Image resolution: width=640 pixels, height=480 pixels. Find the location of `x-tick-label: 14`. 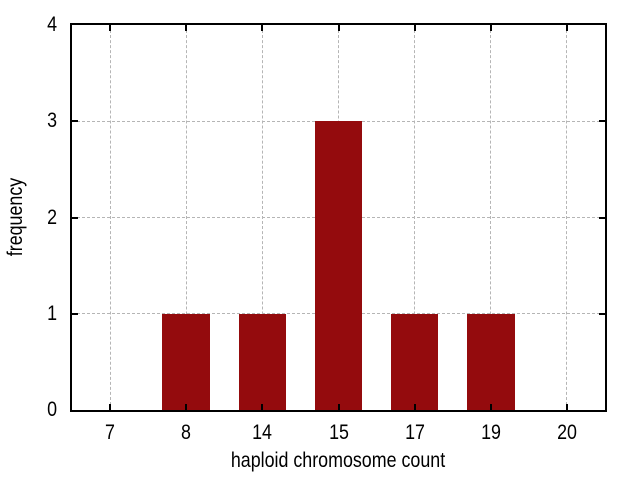

x-tick-label: 14 is located at coordinates (262, 432).